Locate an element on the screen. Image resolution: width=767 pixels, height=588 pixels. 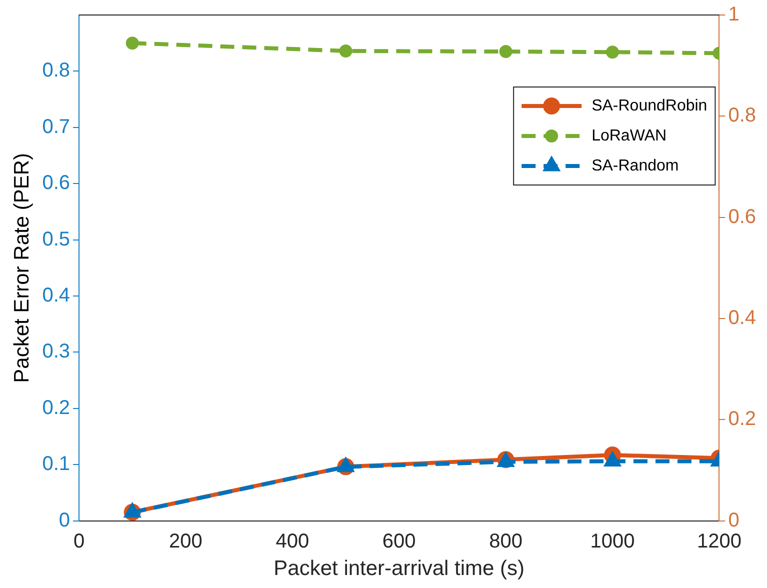
y-tick-label: 0 is located at coordinates (64, 520).